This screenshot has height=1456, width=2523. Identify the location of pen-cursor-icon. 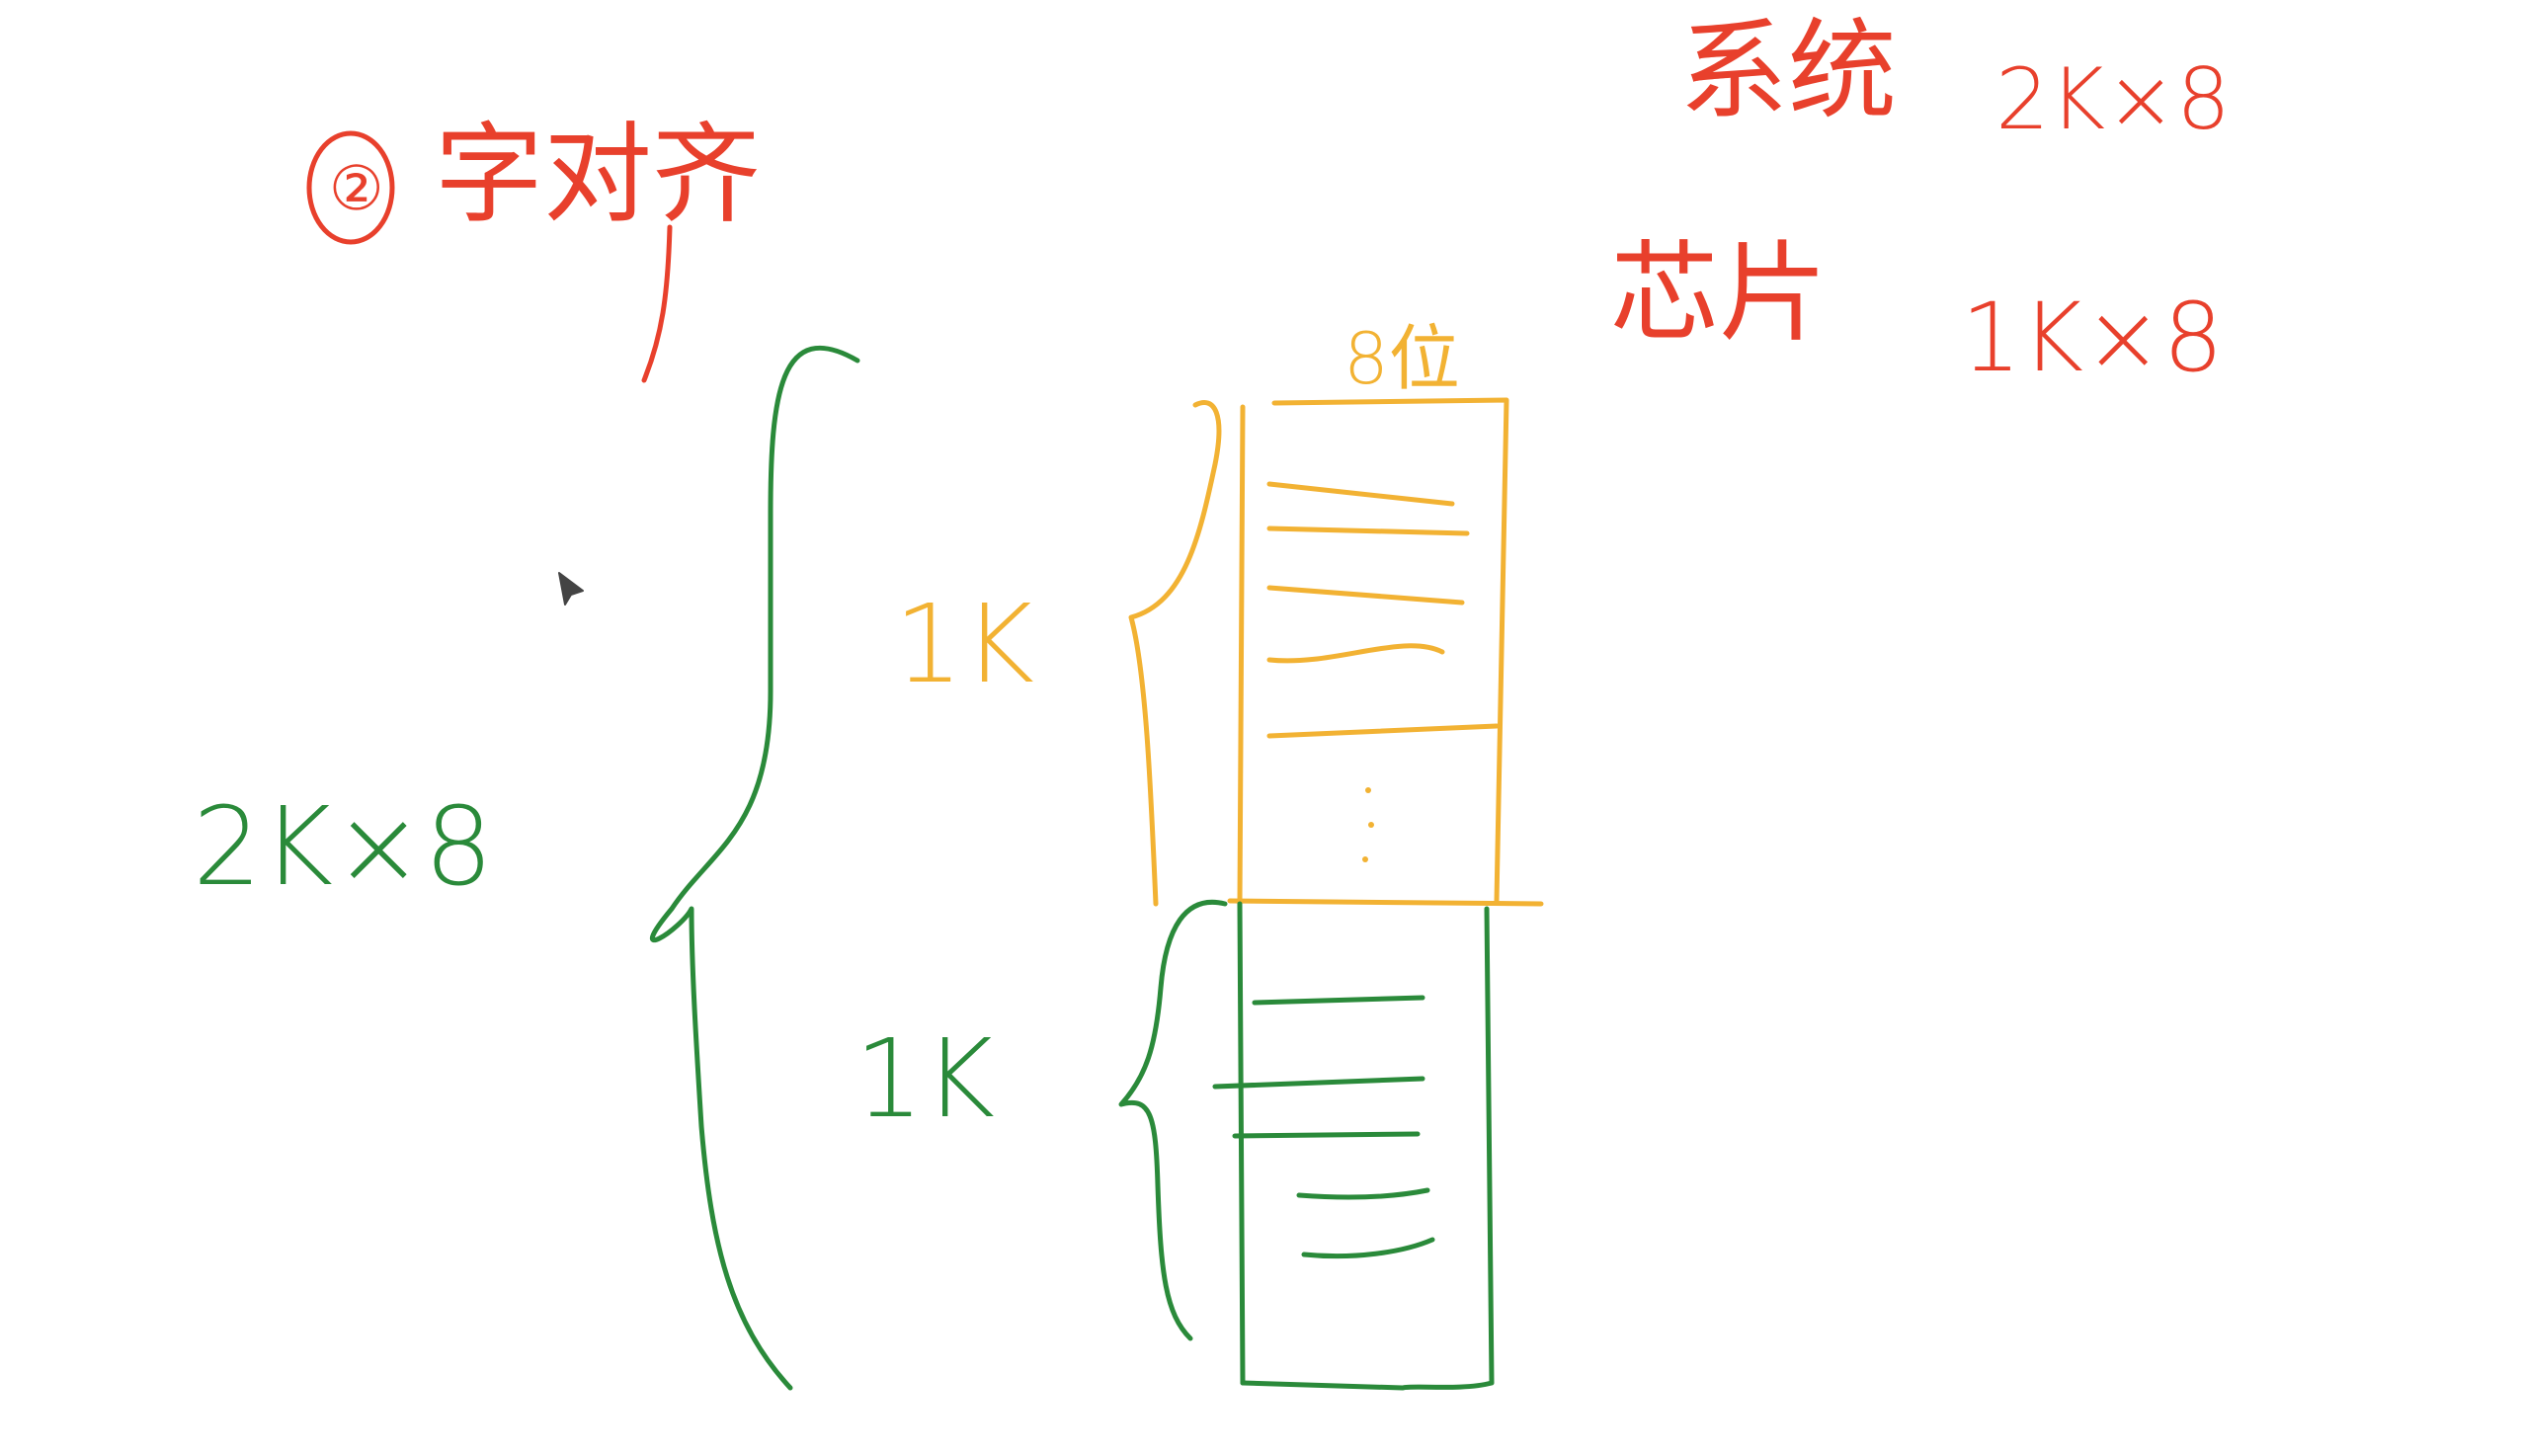
(571, 589).